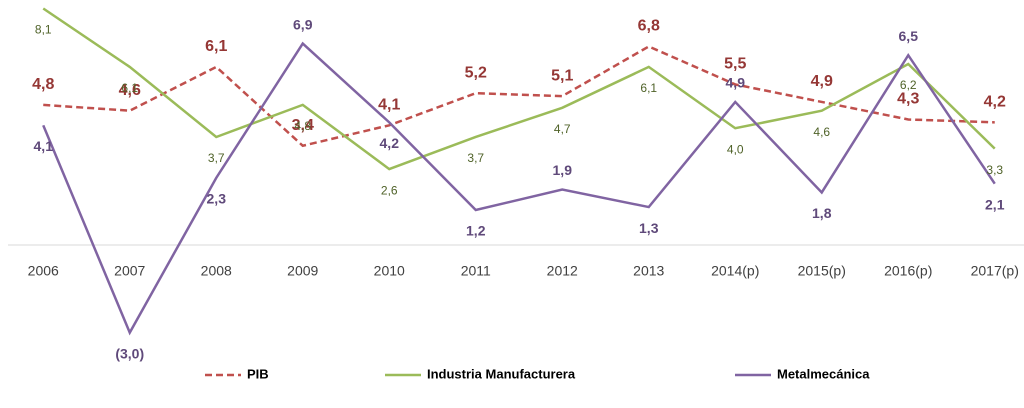 The height and width of the screenshot is (408, 1024). I want to click on x-tick-label: 2013, so click(648, 271).